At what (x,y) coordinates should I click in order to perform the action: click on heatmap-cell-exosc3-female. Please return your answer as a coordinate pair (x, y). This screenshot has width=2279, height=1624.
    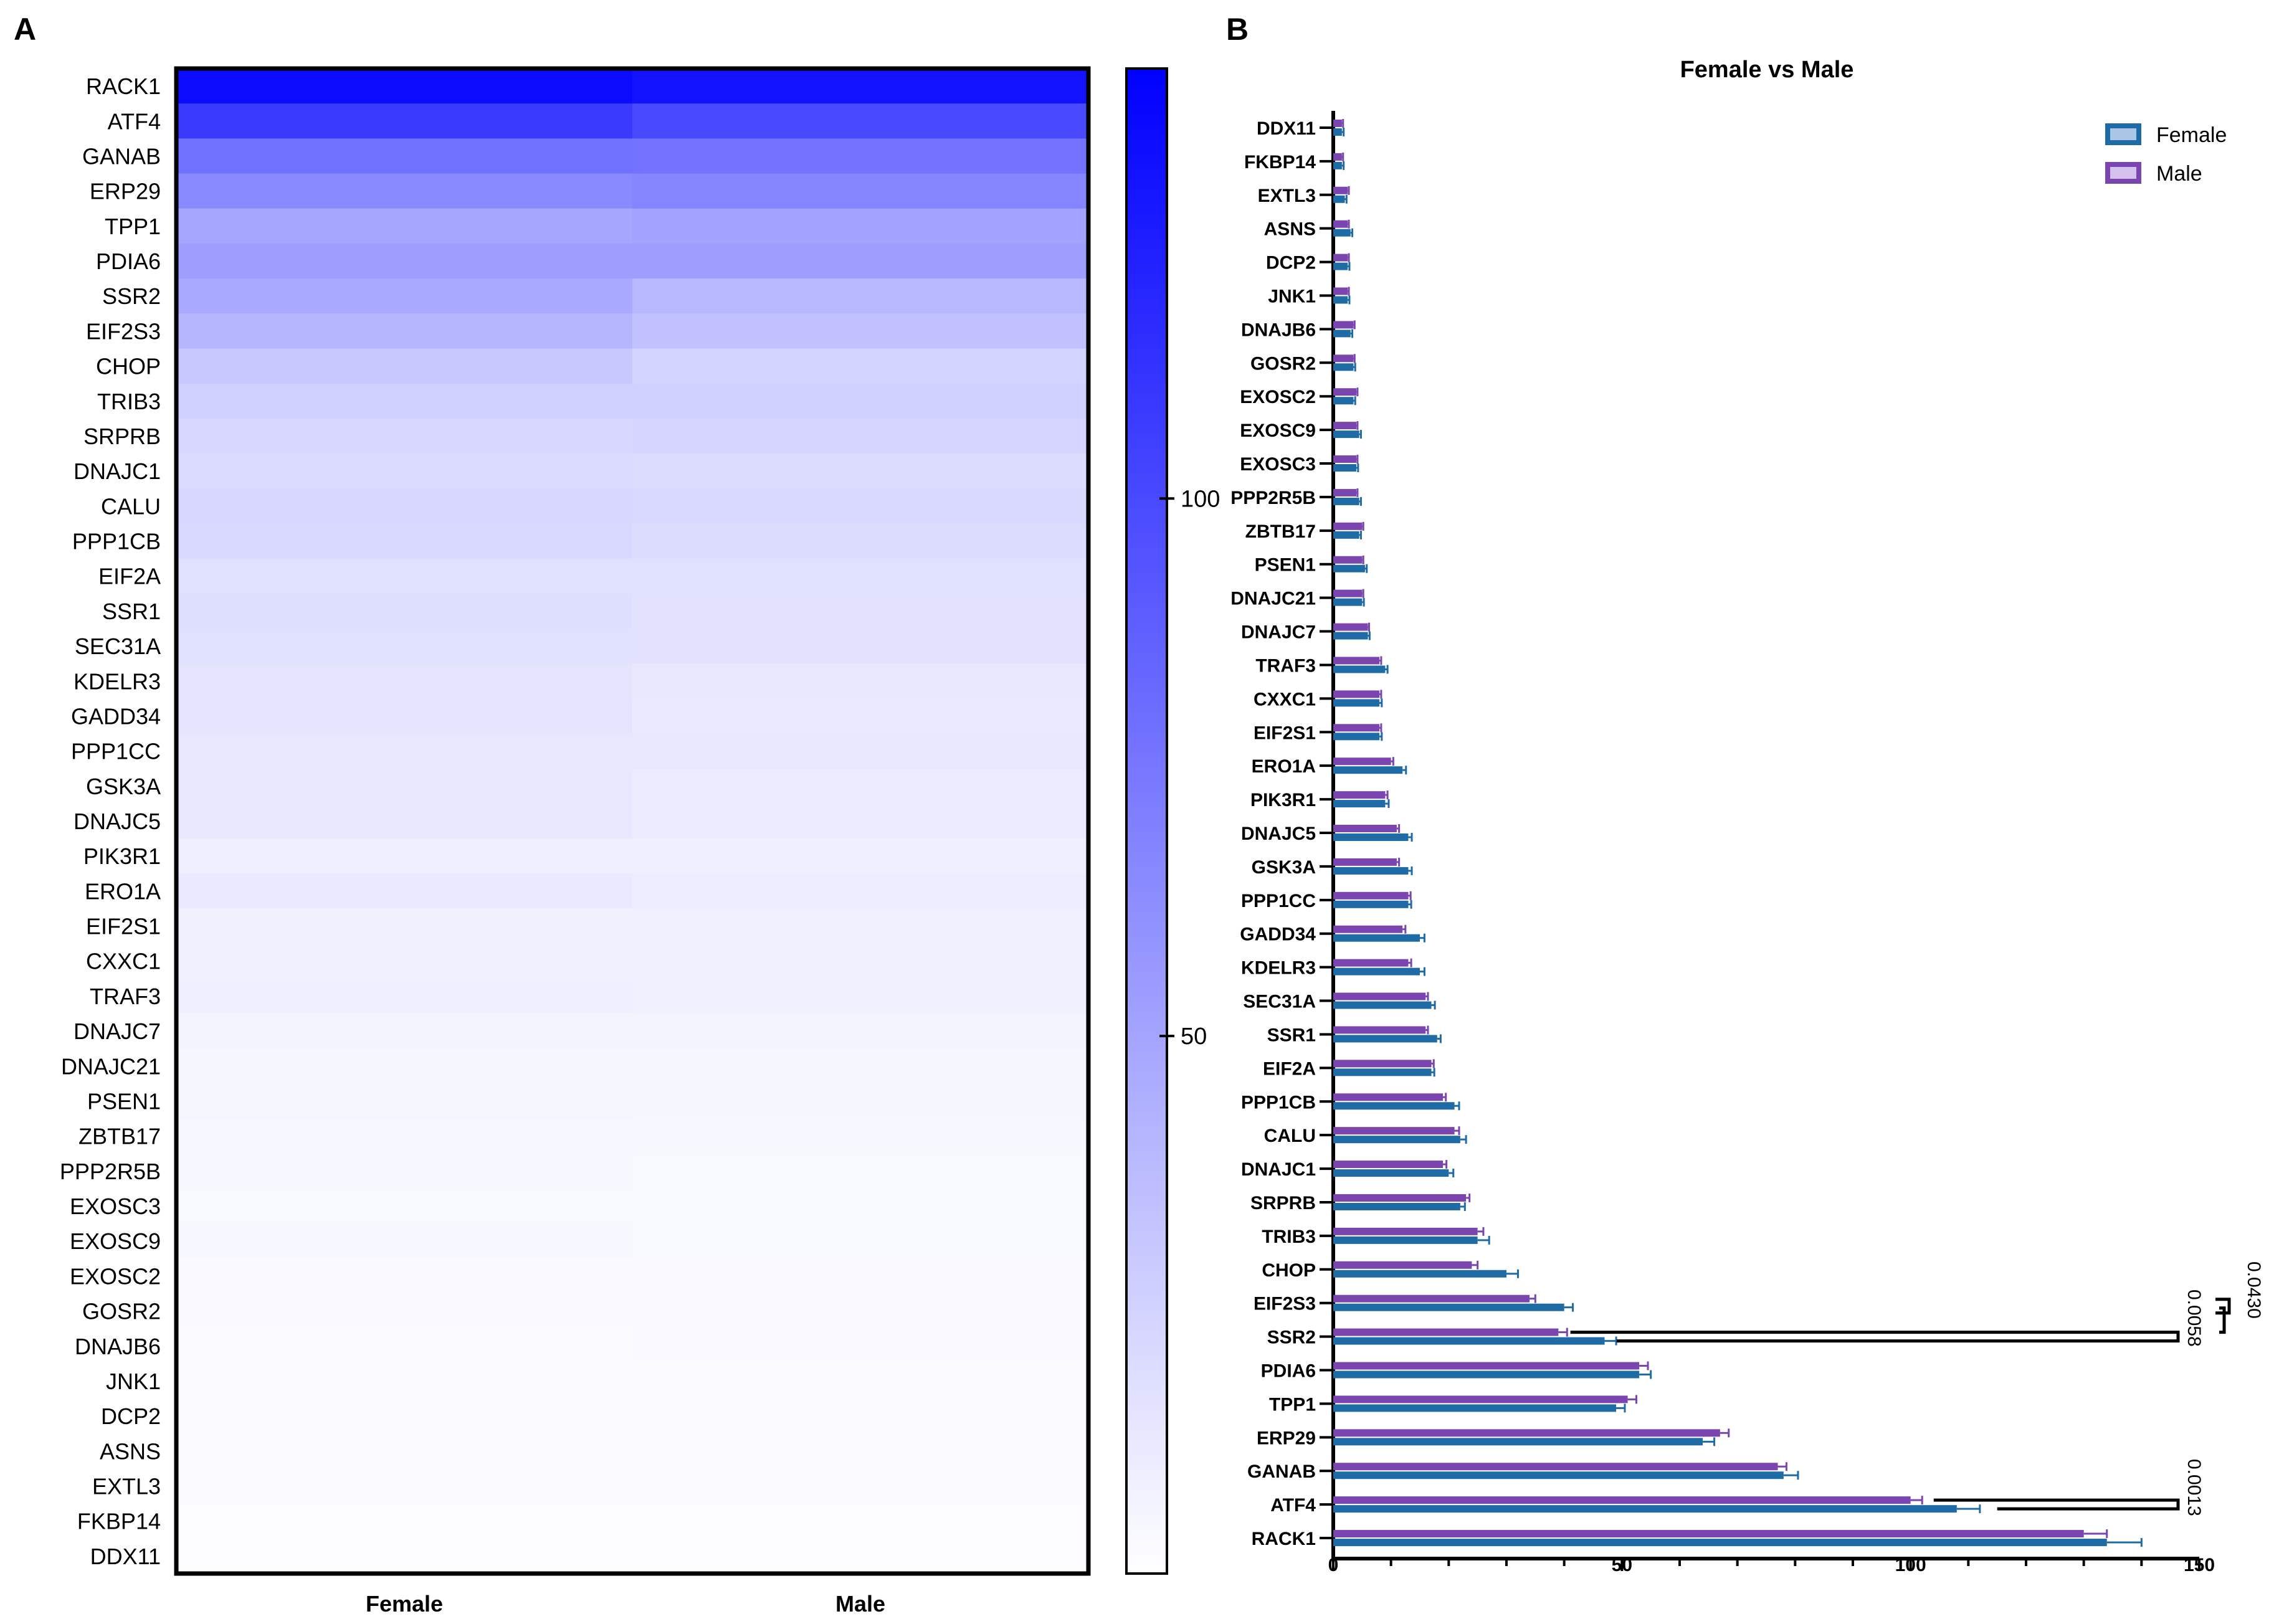
    Looking at the image, I should click on (404, 1206).